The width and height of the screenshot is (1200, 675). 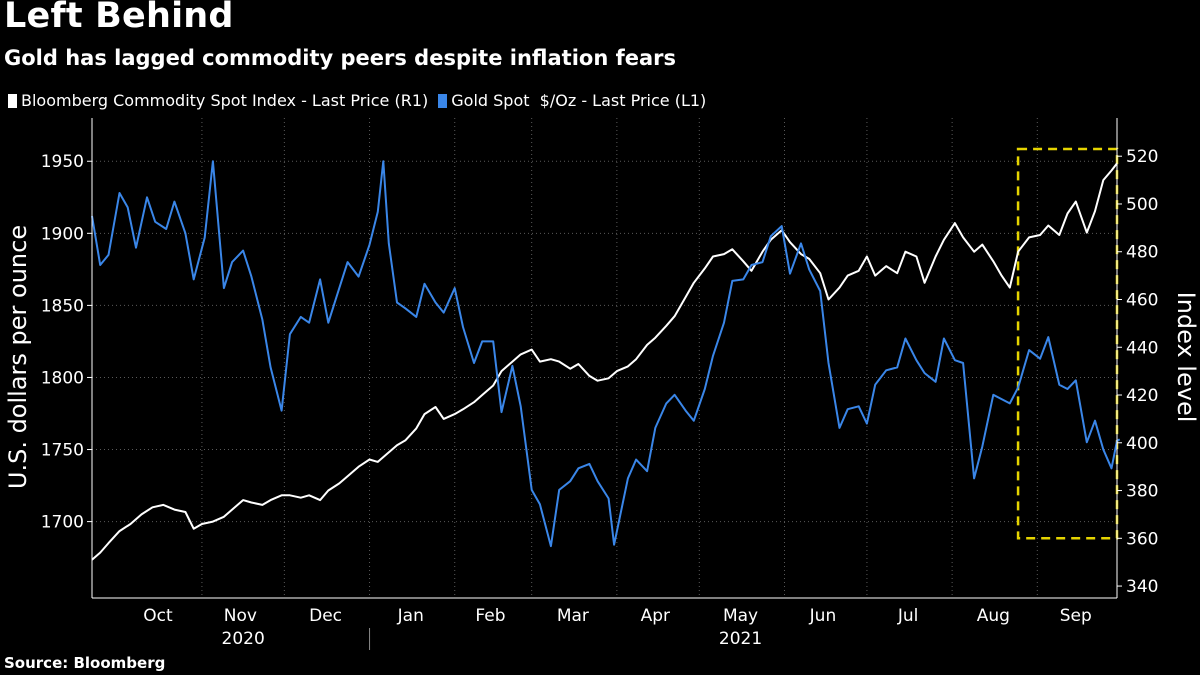 I want to click on y-right-tick-label: 520, so click(x=1142, y=157).